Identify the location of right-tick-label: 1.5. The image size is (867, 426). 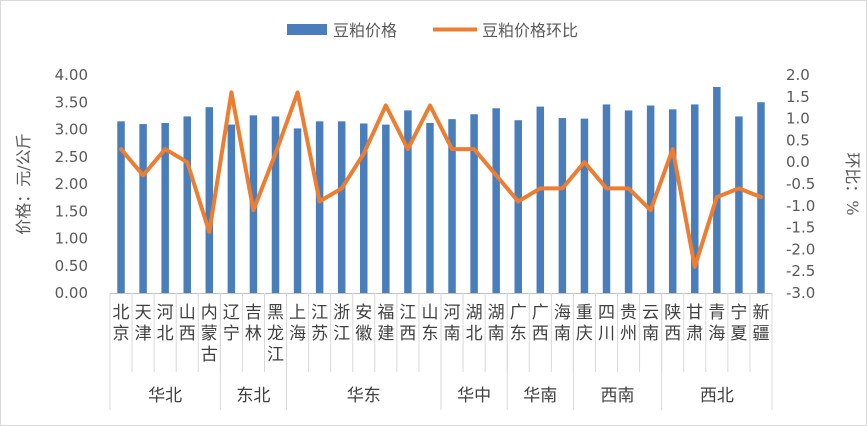
(798, 97).